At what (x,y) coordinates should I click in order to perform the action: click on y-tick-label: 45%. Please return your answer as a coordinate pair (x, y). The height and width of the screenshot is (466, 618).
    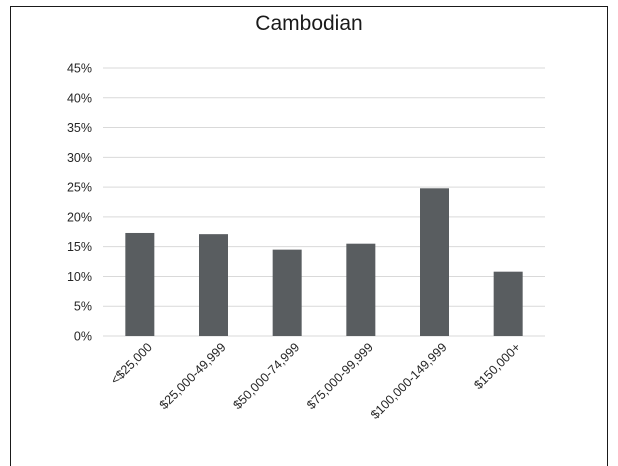
    Looking at the image, I should click on (79, 69).